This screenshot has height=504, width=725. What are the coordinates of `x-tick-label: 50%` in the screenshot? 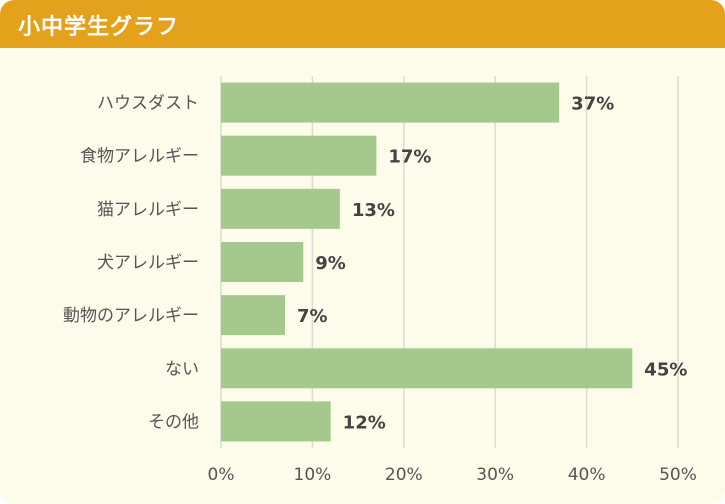 It's located at (678, 475).